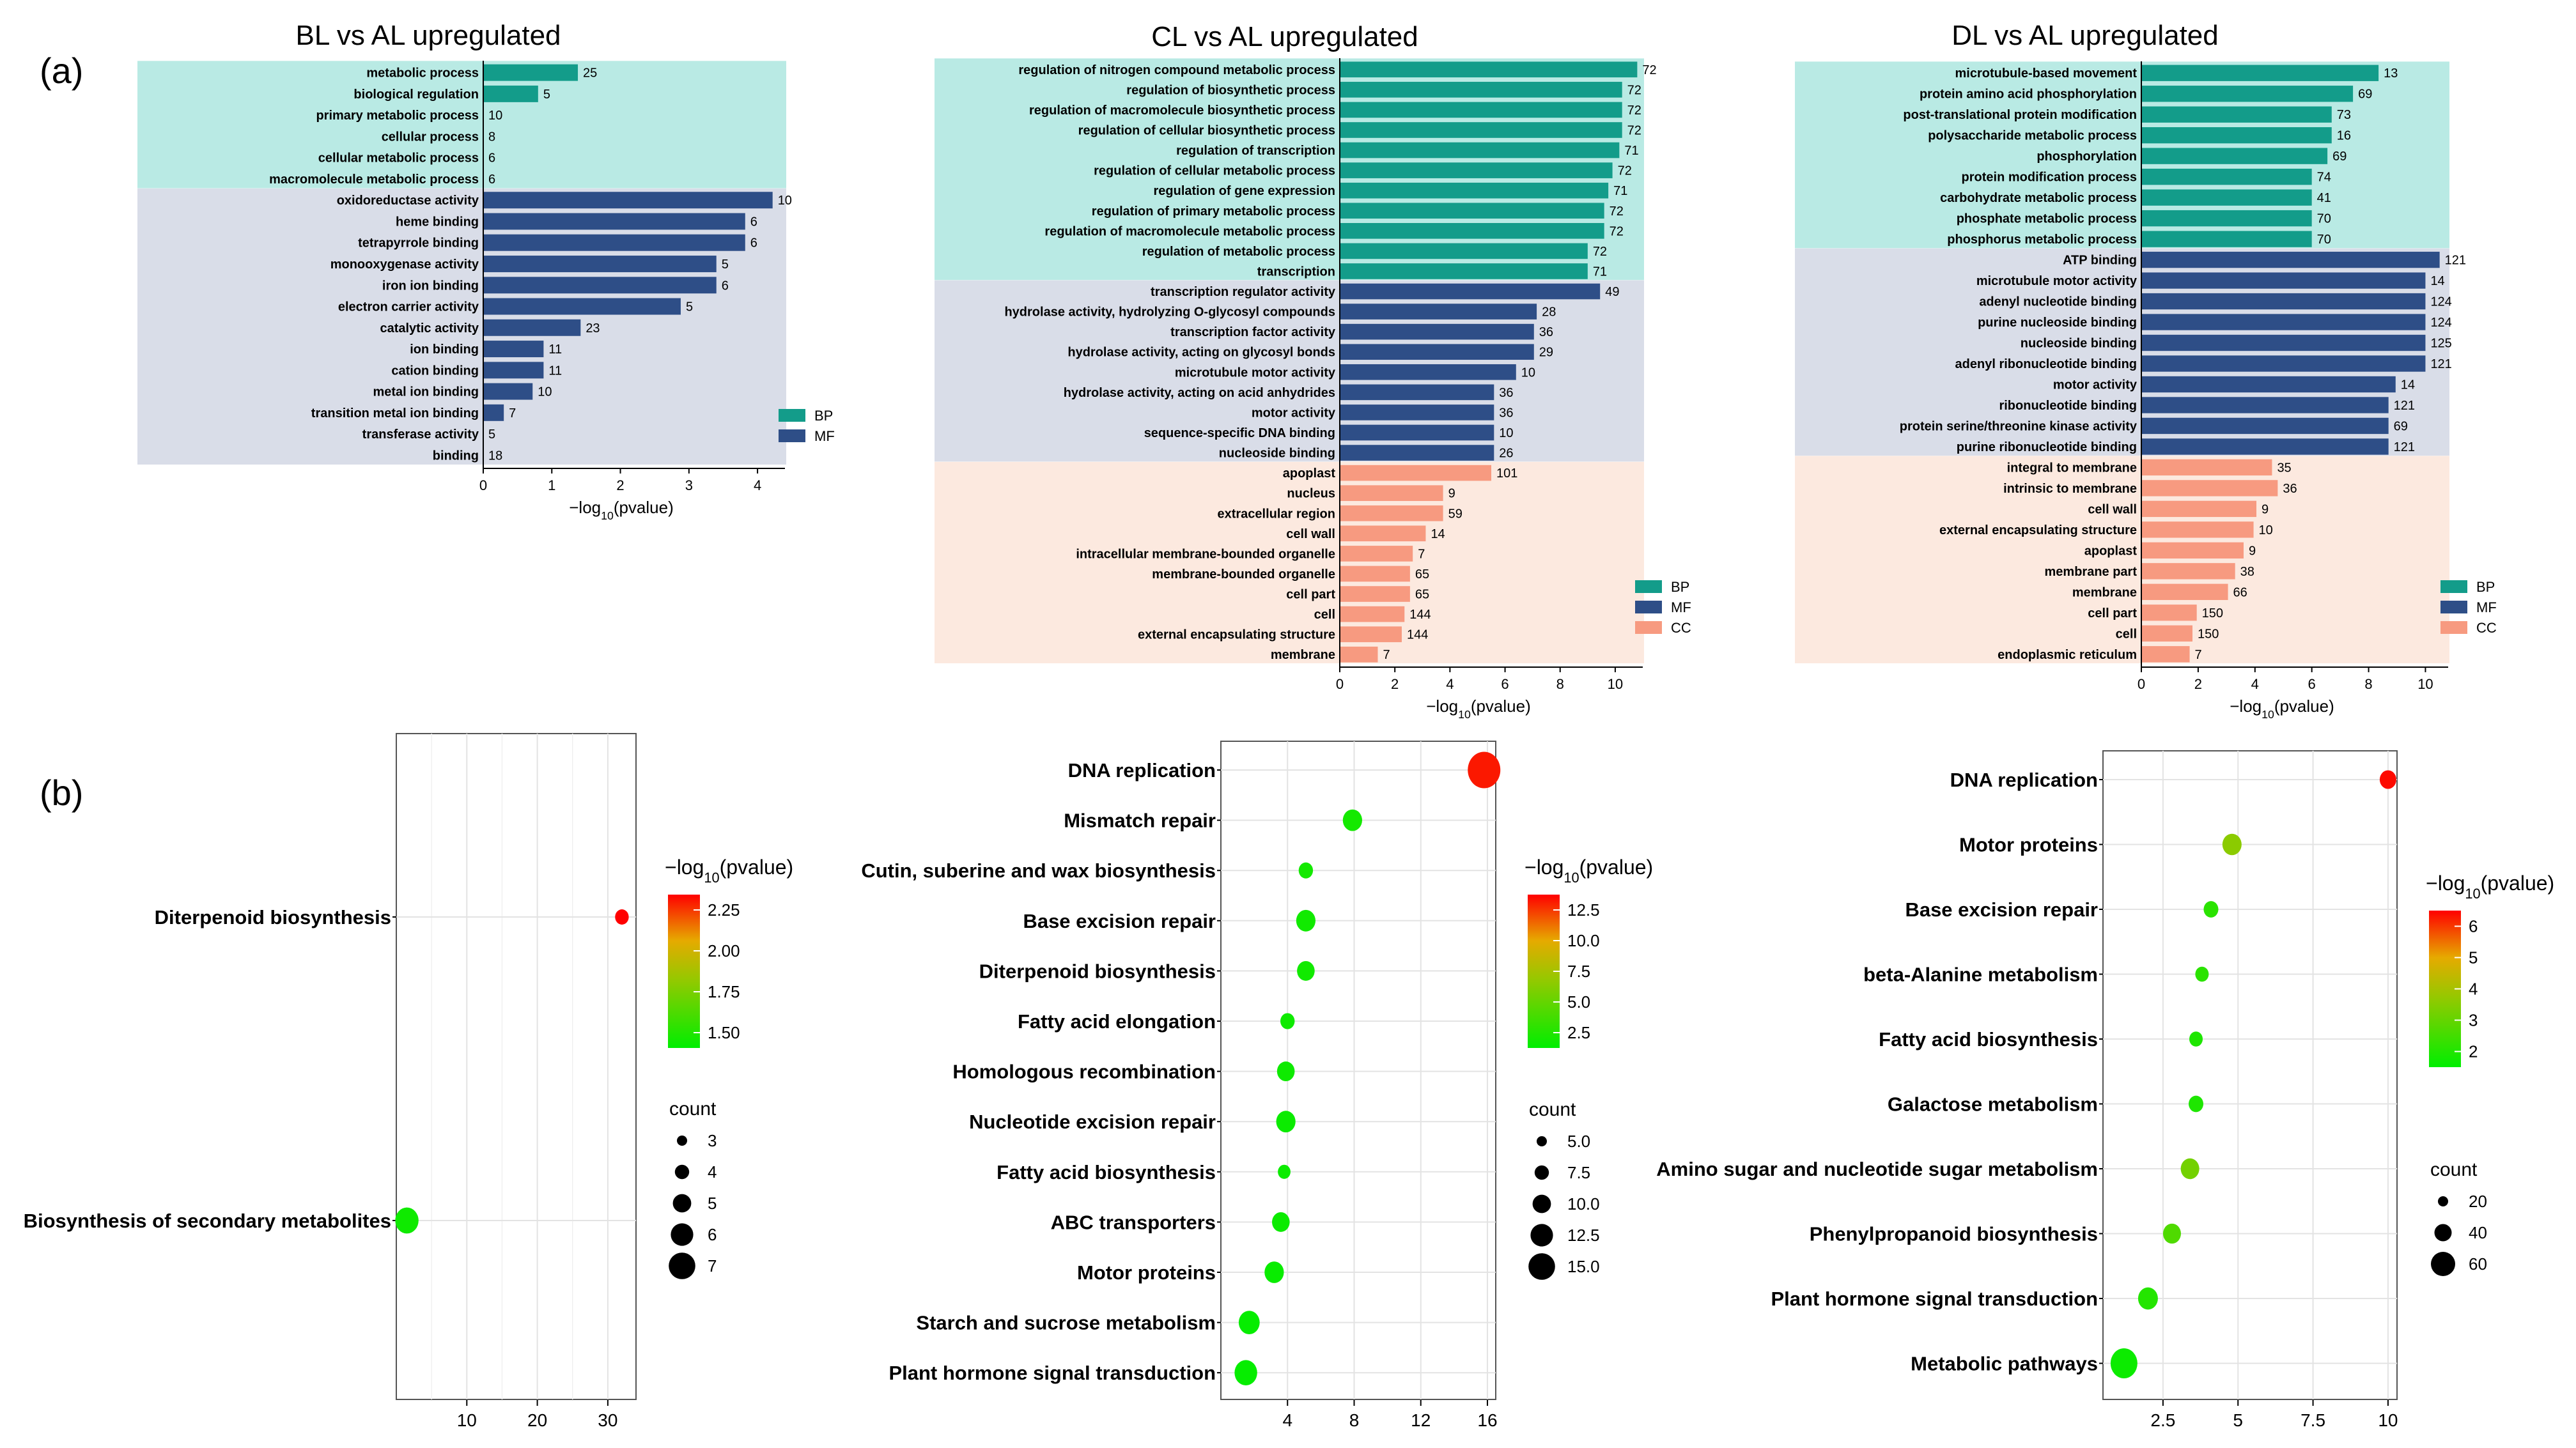 This screenshot has width=2576, height=1448. I want to click on category-label: transferase activity, so click(420, 434).